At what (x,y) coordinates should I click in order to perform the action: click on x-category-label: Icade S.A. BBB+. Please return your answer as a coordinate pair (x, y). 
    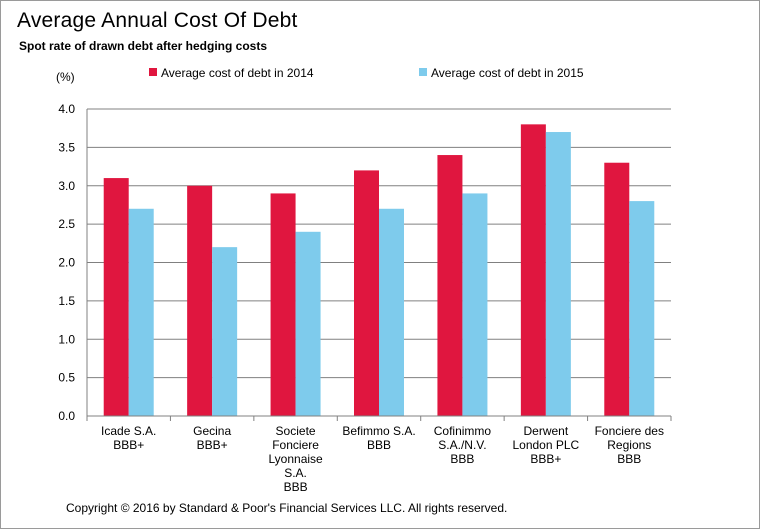
    Looking at the image, I should click on (128, 438).